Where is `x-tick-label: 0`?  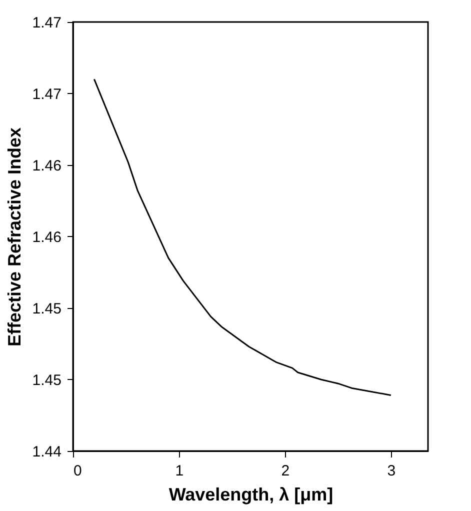 x-tick-label: 0 is located at coordinates (78, 471).